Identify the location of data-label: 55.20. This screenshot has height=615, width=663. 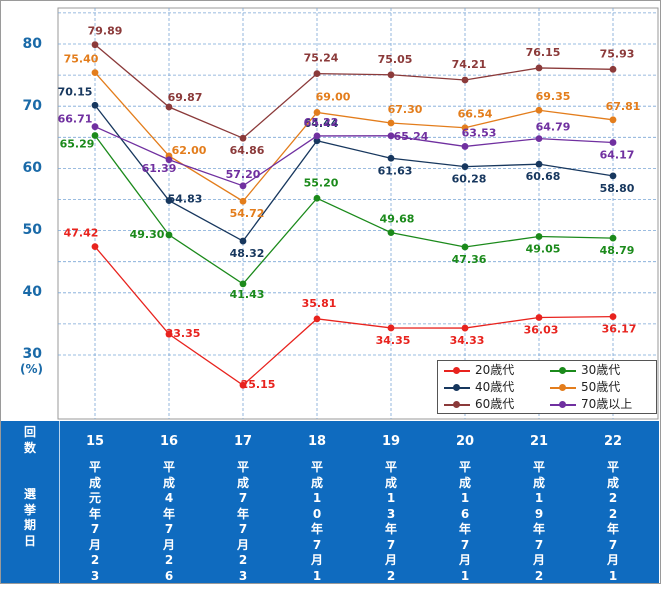
(321, 182).